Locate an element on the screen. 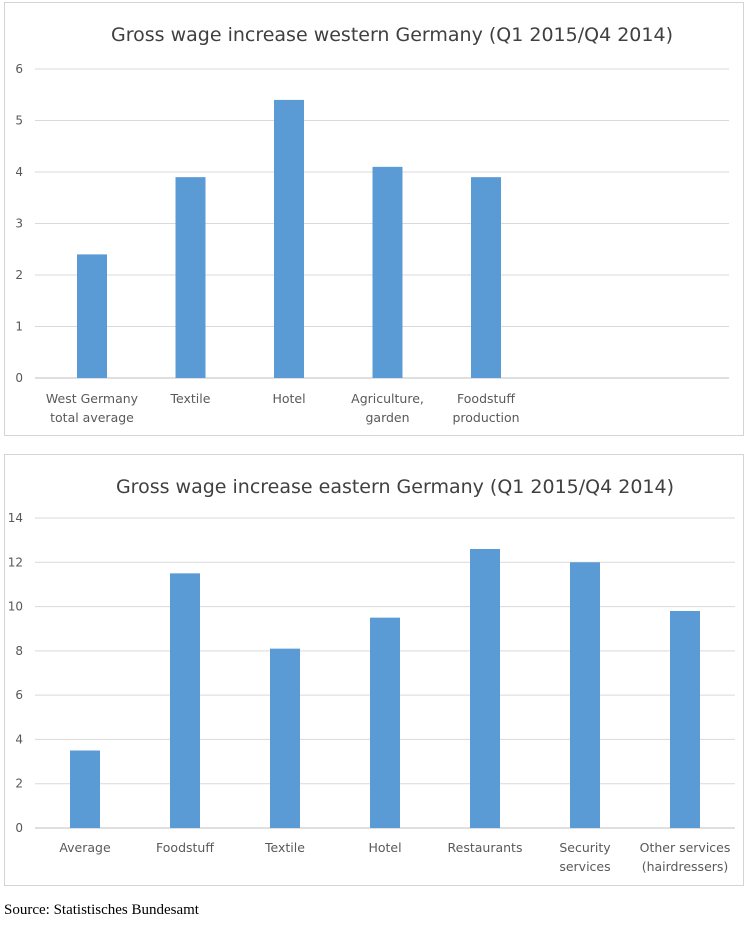 This screenshot has width=750, height=926. x-tick-label: Restaurants is located at coordinates (485, 847).